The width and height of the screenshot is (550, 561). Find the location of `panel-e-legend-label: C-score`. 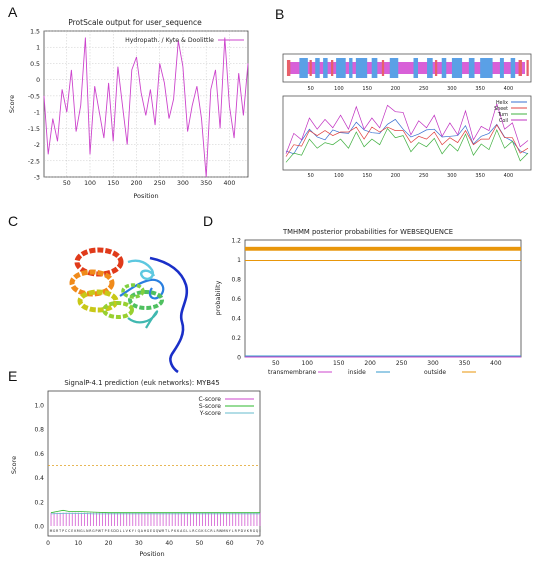

panel-e-legend-label: C-score is located at coordinates (210, 399).